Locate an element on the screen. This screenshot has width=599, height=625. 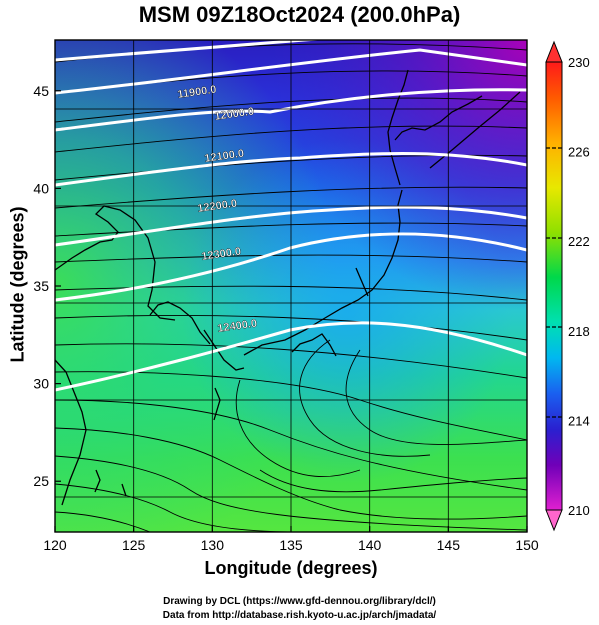
y-axis-label: Latitude (degrees) is located at coordinates (17, 284).